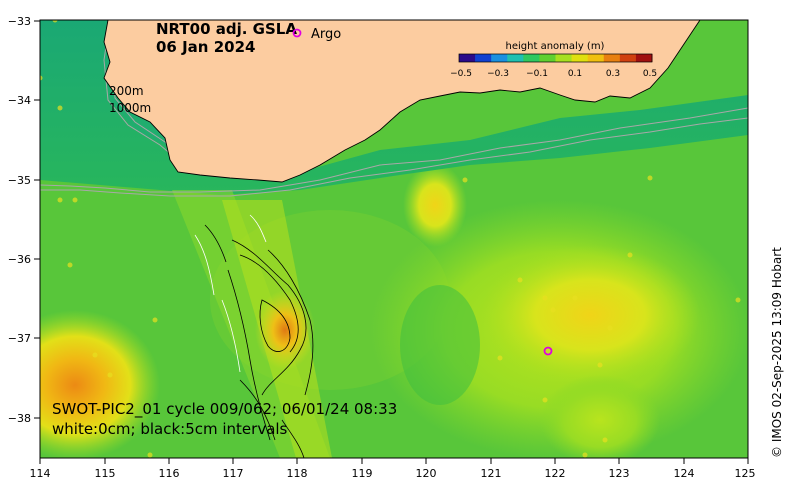 This screenshot has width=791, height=492. Describe the element at coordinates (745, 473) in the screenshot. I see `x-tick-label: 125` at that location.